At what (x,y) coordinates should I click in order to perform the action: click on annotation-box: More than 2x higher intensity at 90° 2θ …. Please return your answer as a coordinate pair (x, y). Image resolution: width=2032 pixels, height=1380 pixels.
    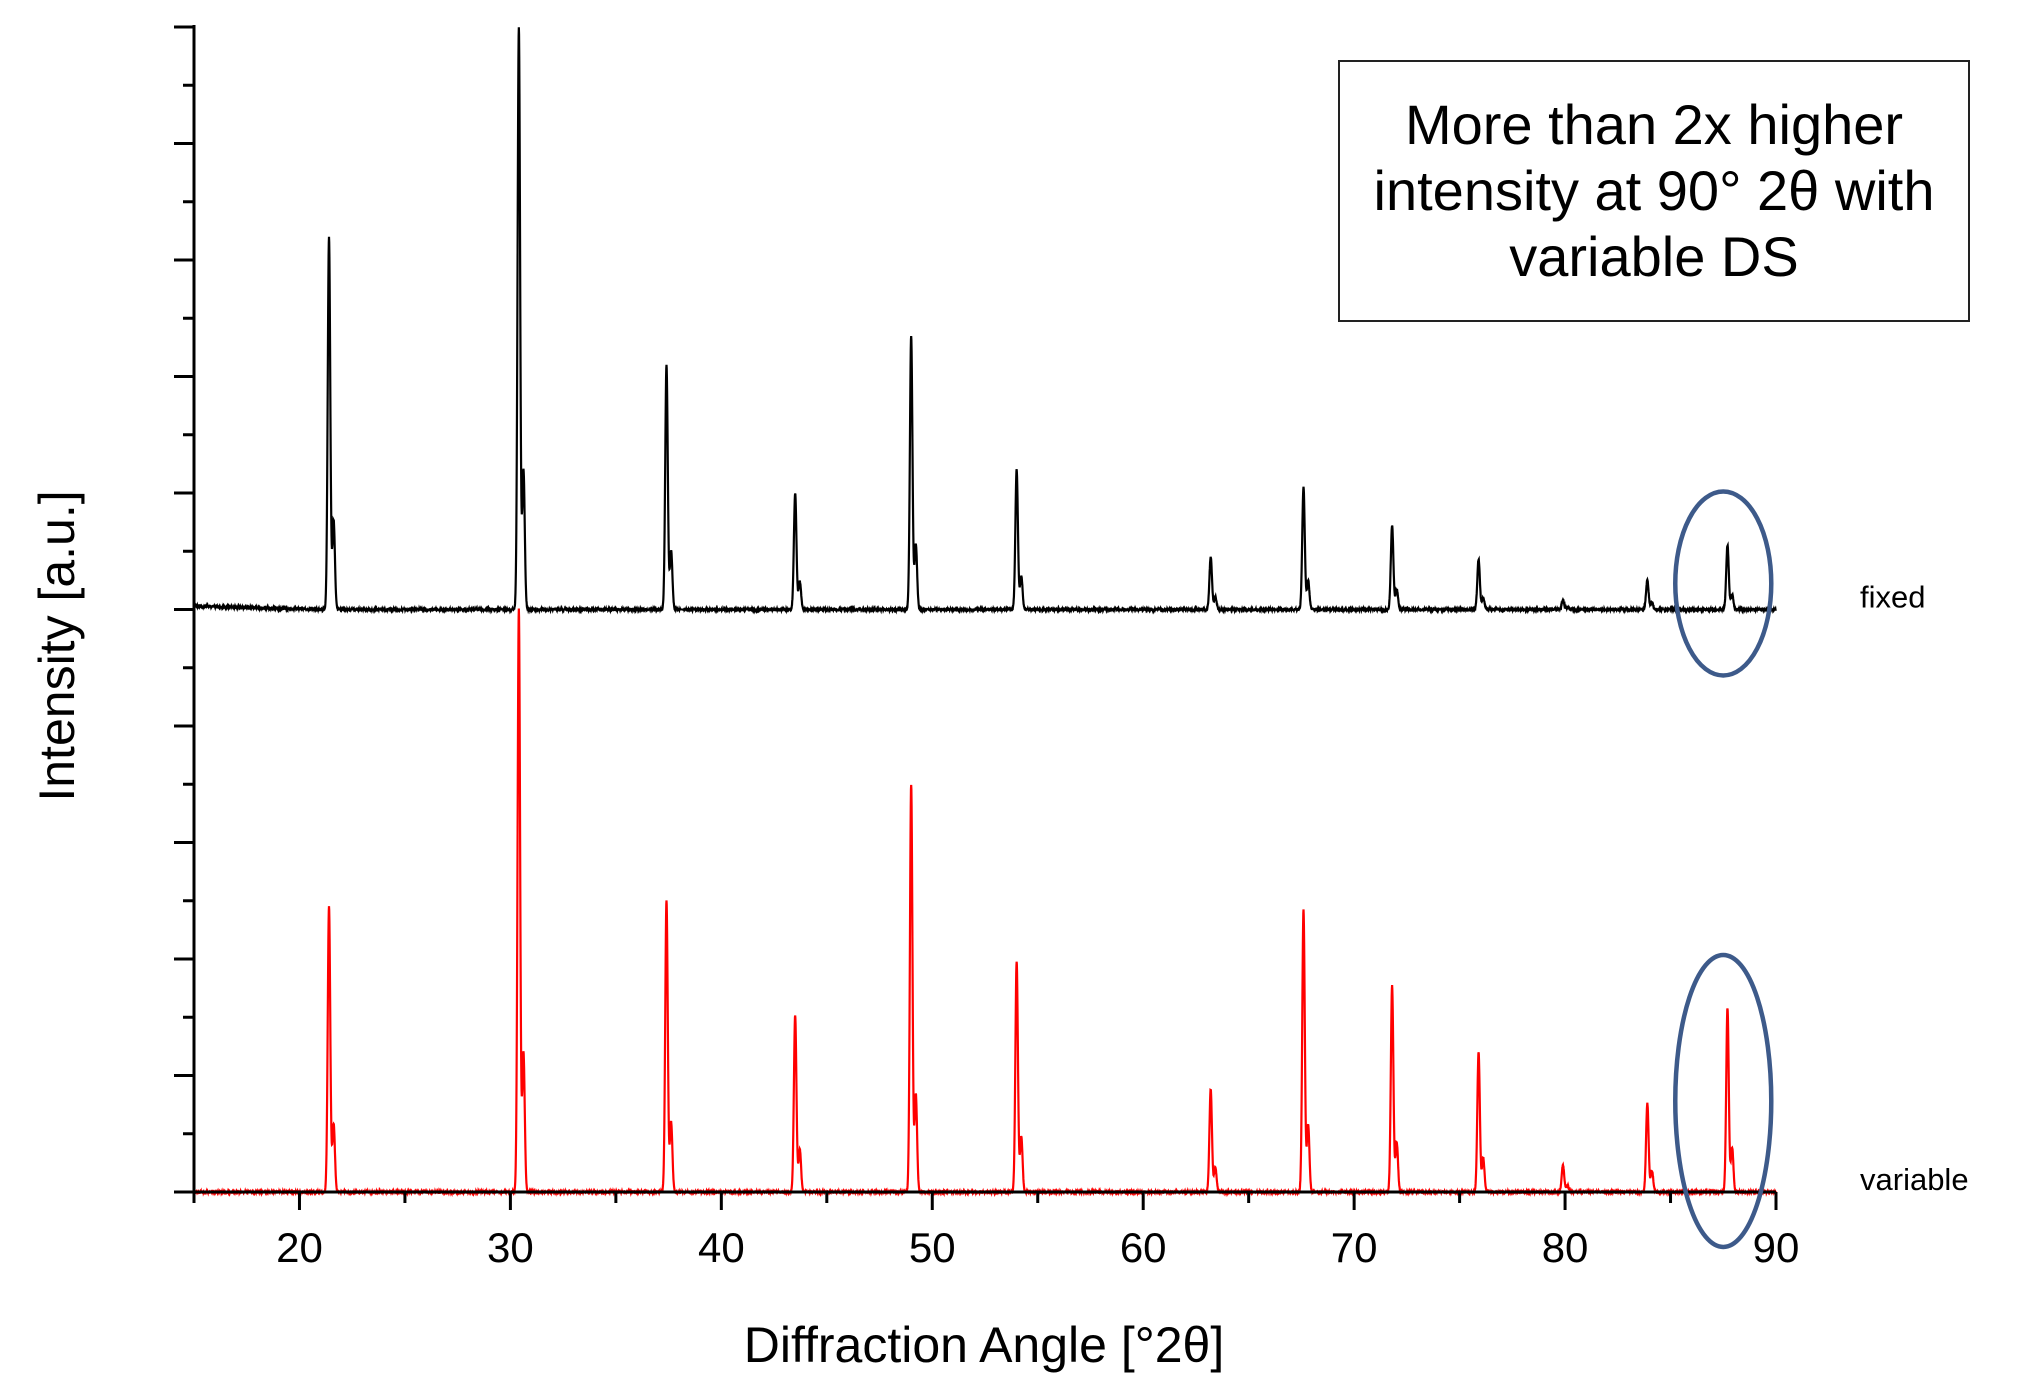
    Looking at the image, I should click on (1654, 191).